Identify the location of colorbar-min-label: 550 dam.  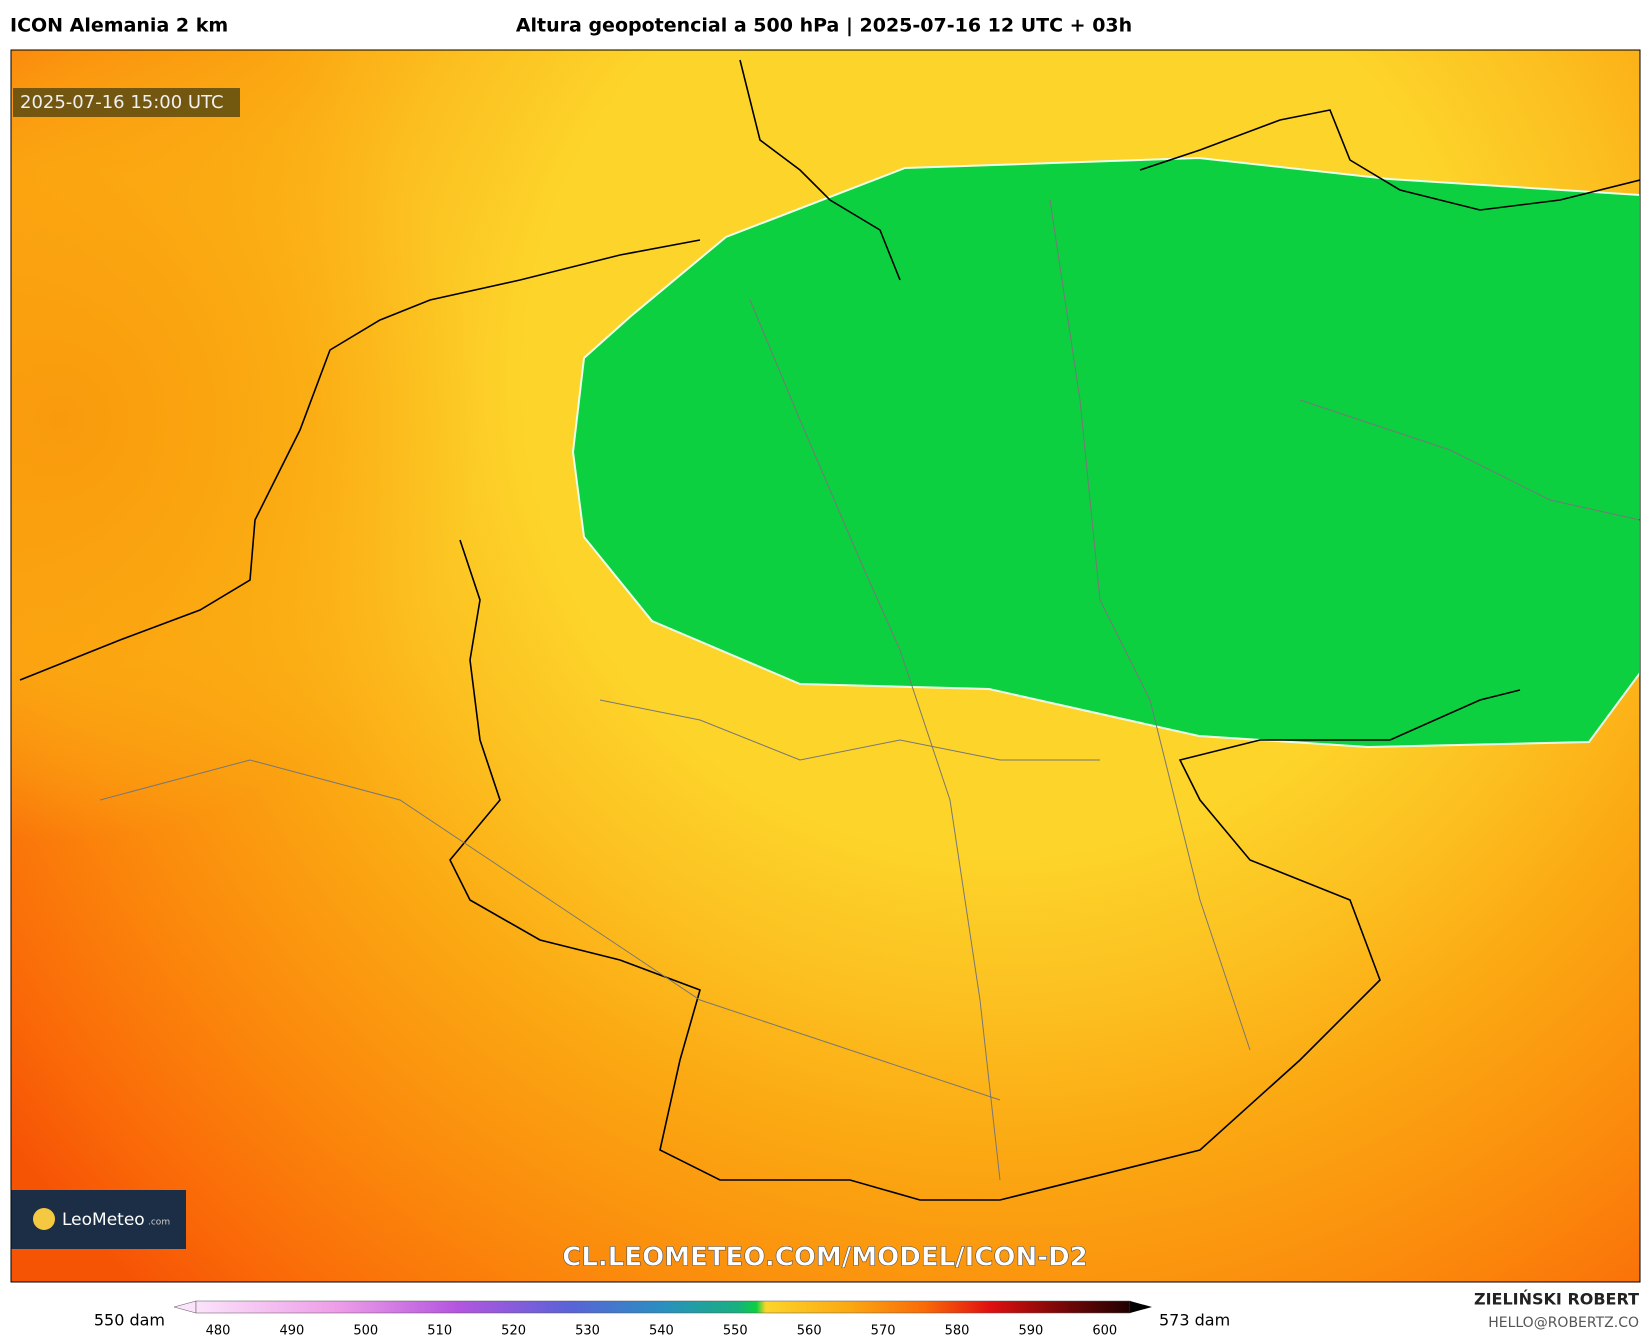
(129, 1320).